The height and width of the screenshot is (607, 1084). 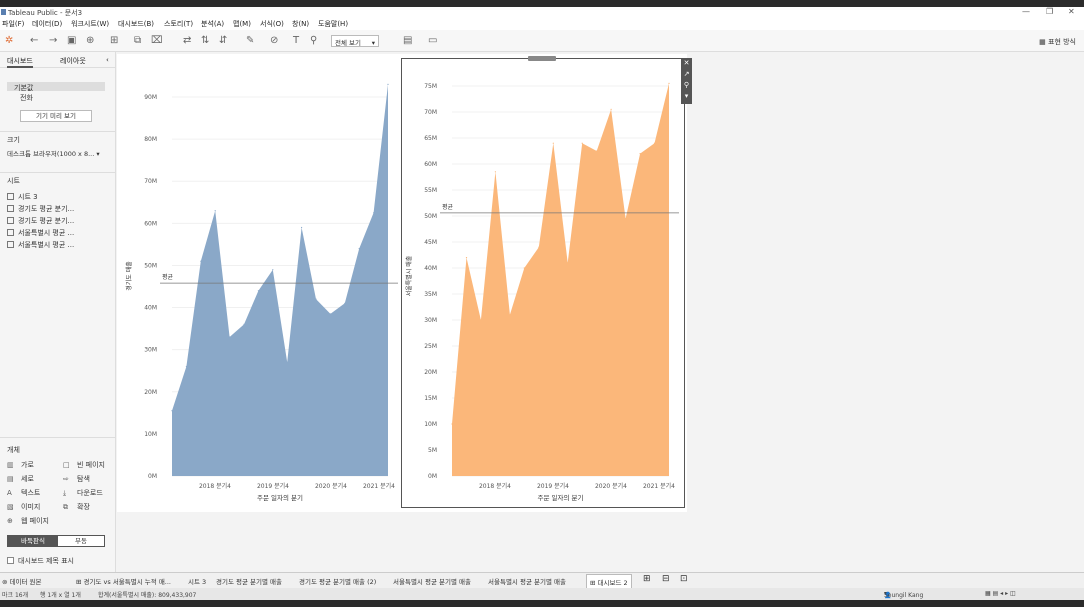 I want to click on menu-worksheet: 워크시트(W), so click(x=90, y=24).